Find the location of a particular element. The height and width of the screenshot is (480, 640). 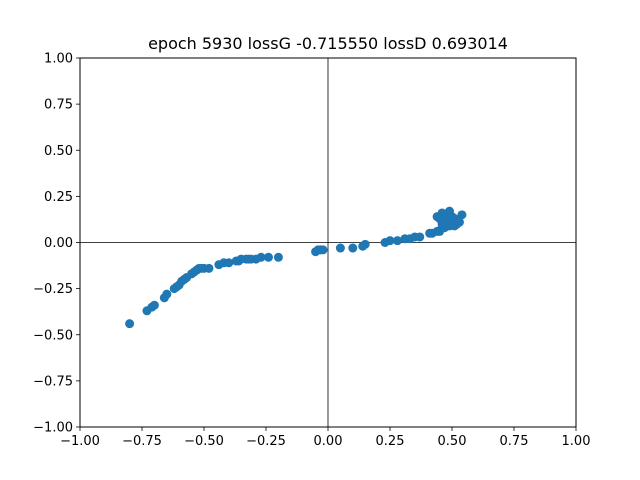

x-tick-label: 0.25 is located at coordinates (390, 441).